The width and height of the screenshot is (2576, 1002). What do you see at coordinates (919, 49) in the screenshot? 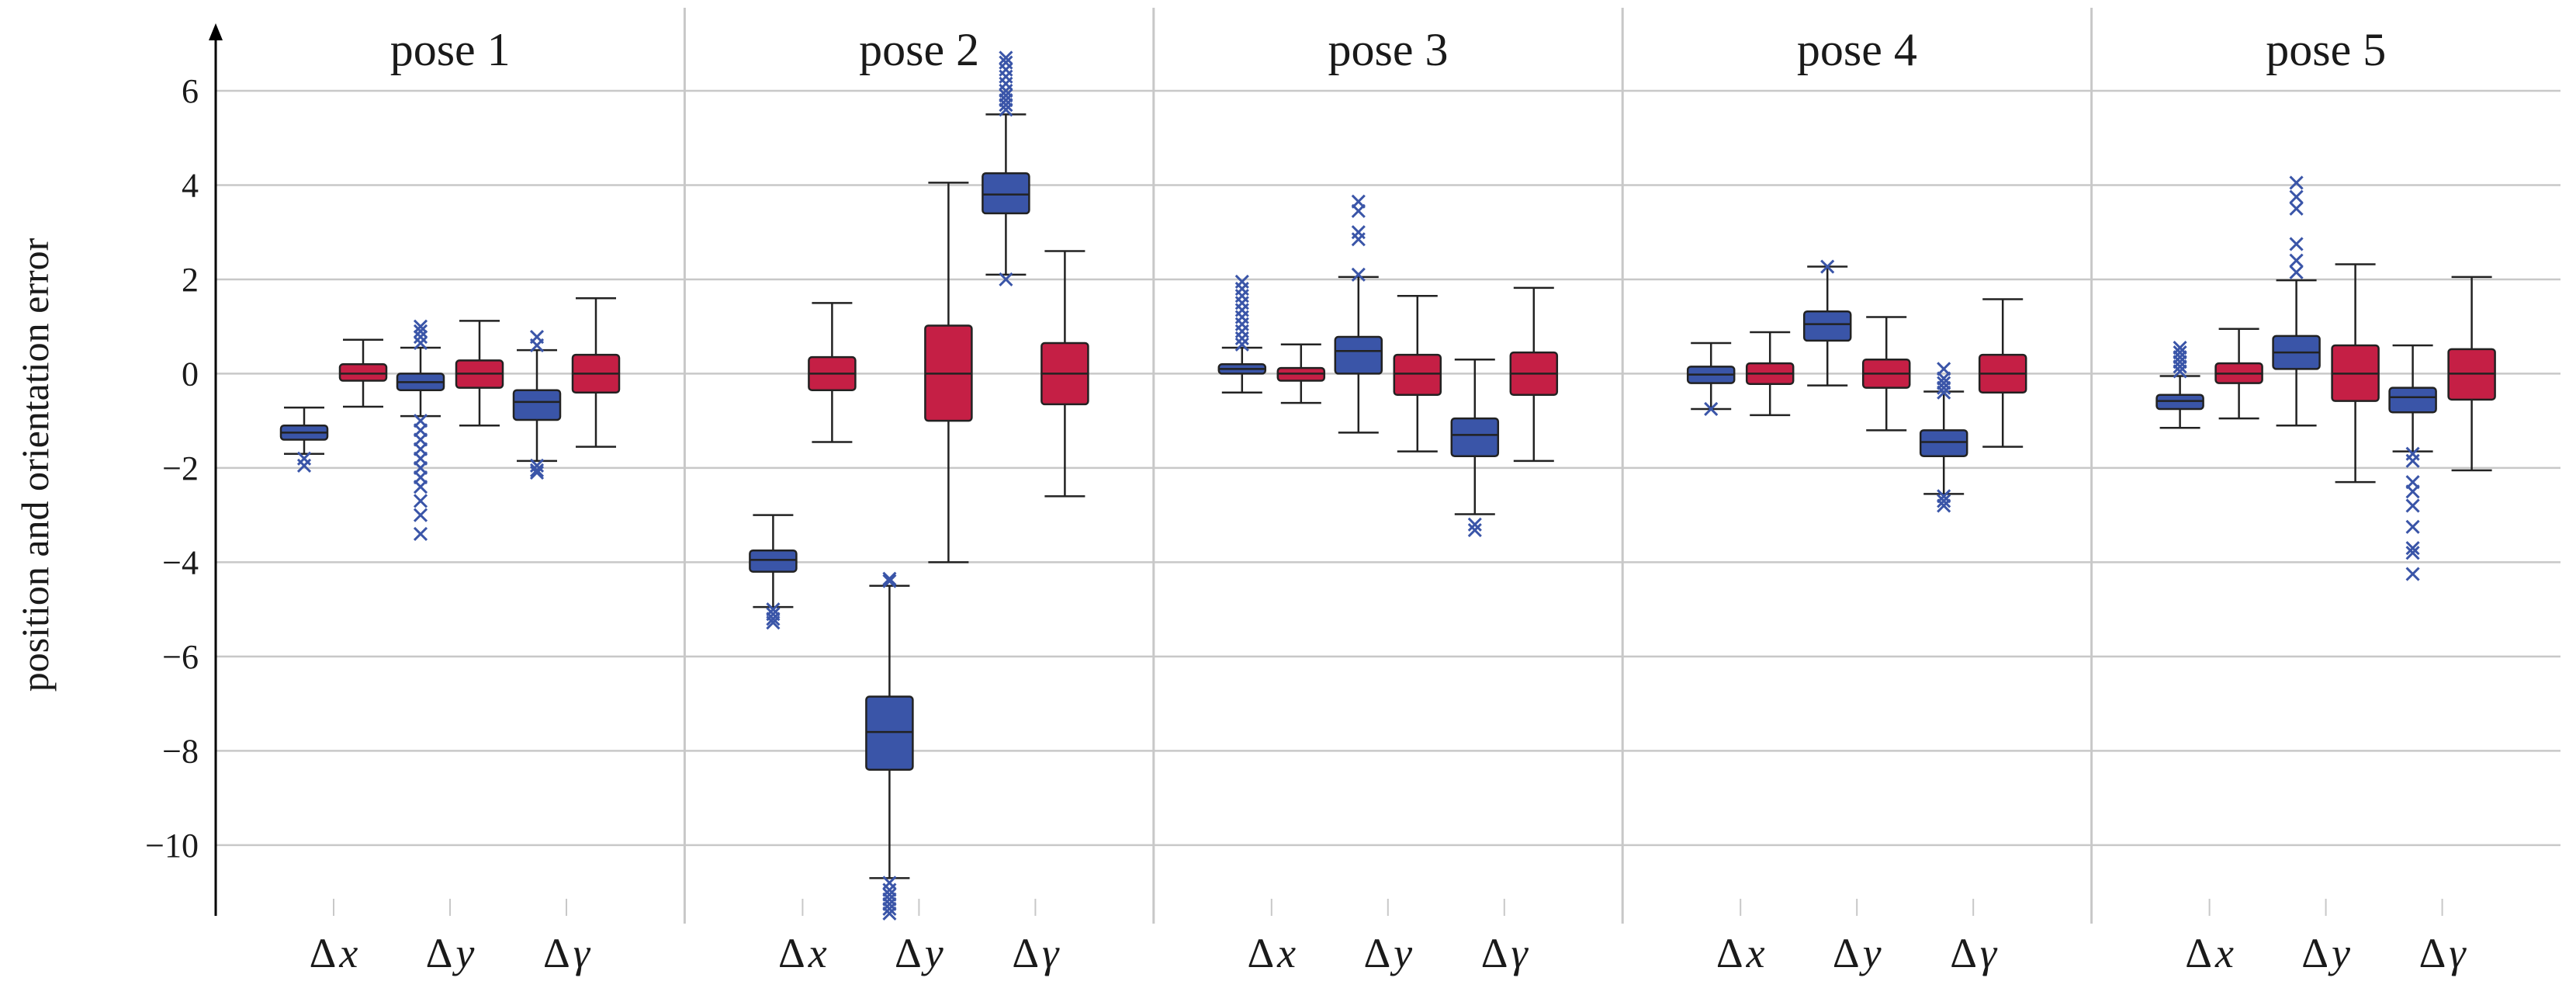
I see `panel-title: pose 2` at bounding box center [919, 49].